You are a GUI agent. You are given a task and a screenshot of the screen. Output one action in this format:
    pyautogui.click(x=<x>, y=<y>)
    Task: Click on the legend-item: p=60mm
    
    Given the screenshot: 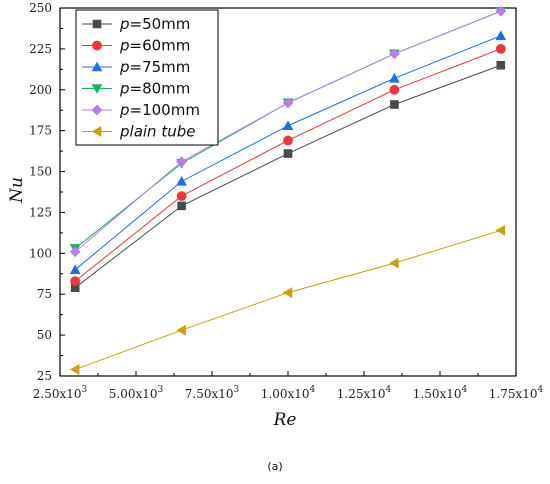 What is the action you would take?
    pyautogui.click(x=136, y=46)
    